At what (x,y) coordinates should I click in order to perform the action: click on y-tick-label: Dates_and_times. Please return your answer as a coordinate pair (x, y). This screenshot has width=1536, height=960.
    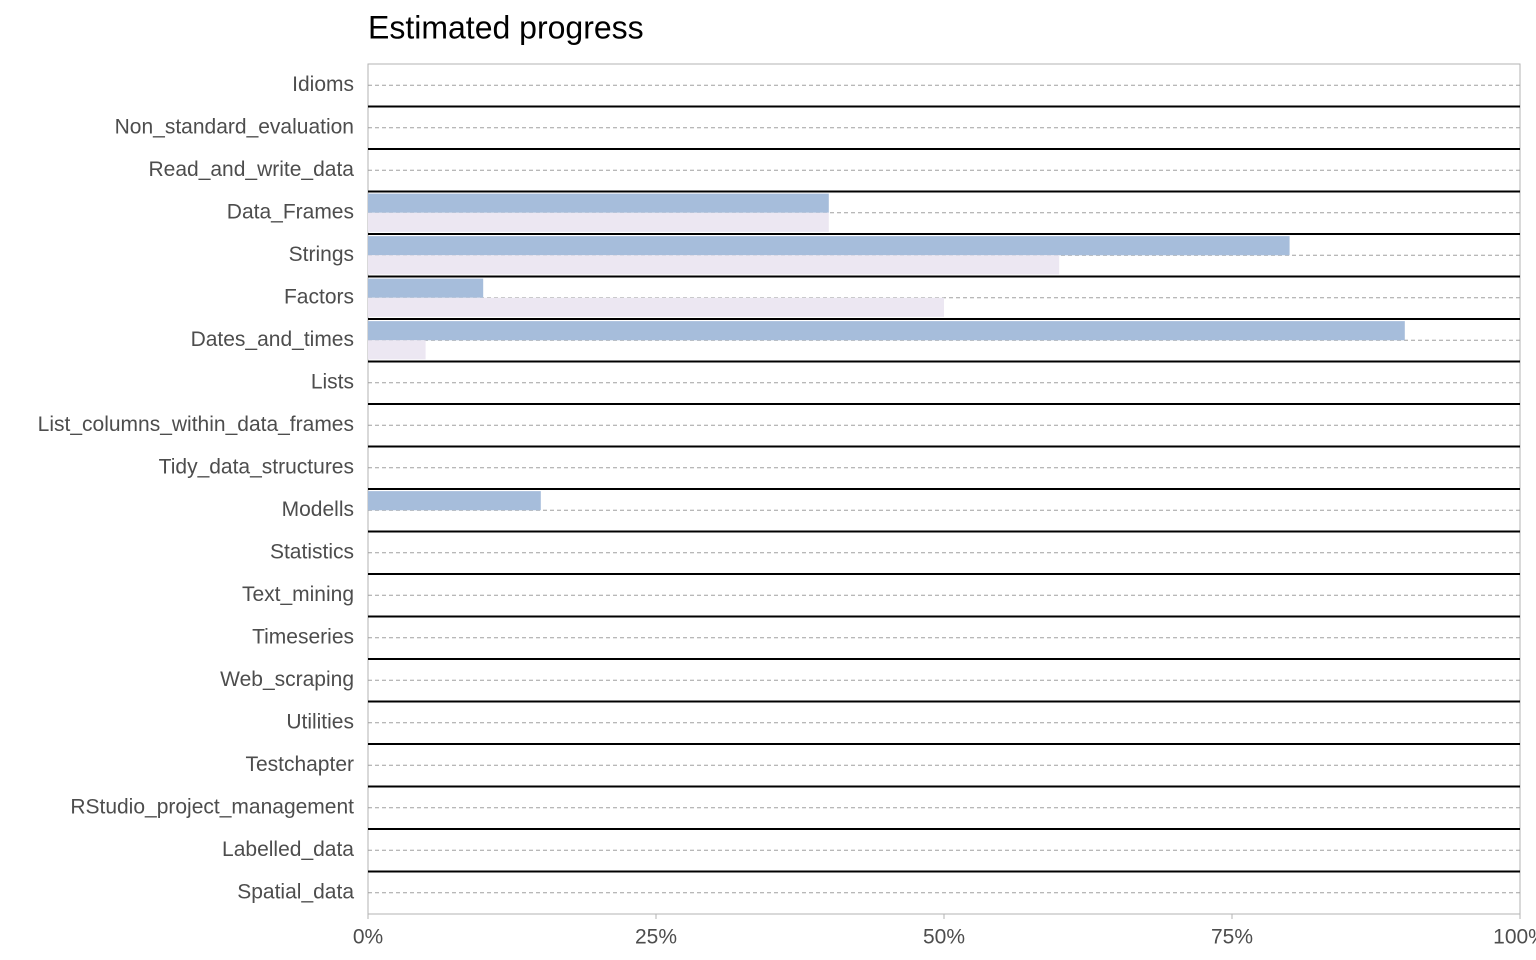
    Looking at the image, I should click on (272, 339).